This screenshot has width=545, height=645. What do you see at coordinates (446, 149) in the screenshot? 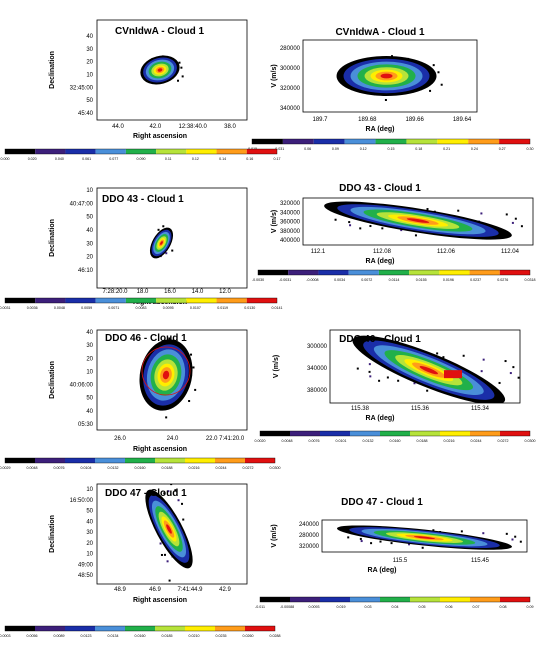
I see `colorbar-label: 0.21` at bounding box center [446, 149].